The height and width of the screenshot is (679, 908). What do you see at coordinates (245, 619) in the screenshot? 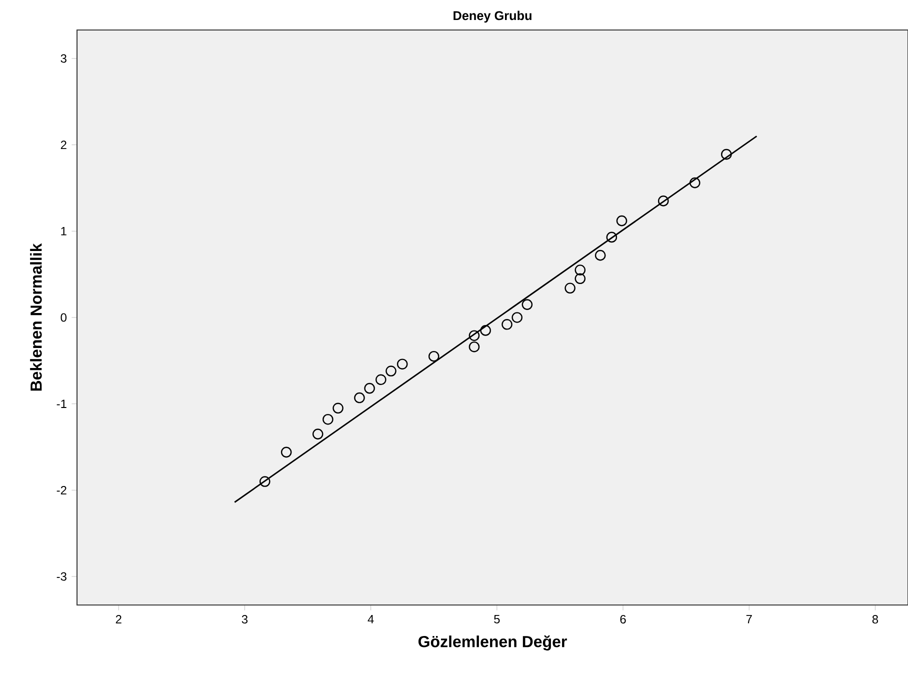
I see `x-tick-label: 3` at bounding box center [245, 619].